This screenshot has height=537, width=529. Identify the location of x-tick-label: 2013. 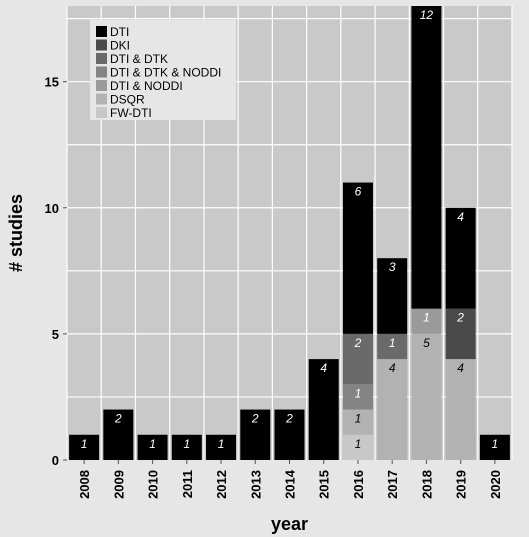
(255, 484).